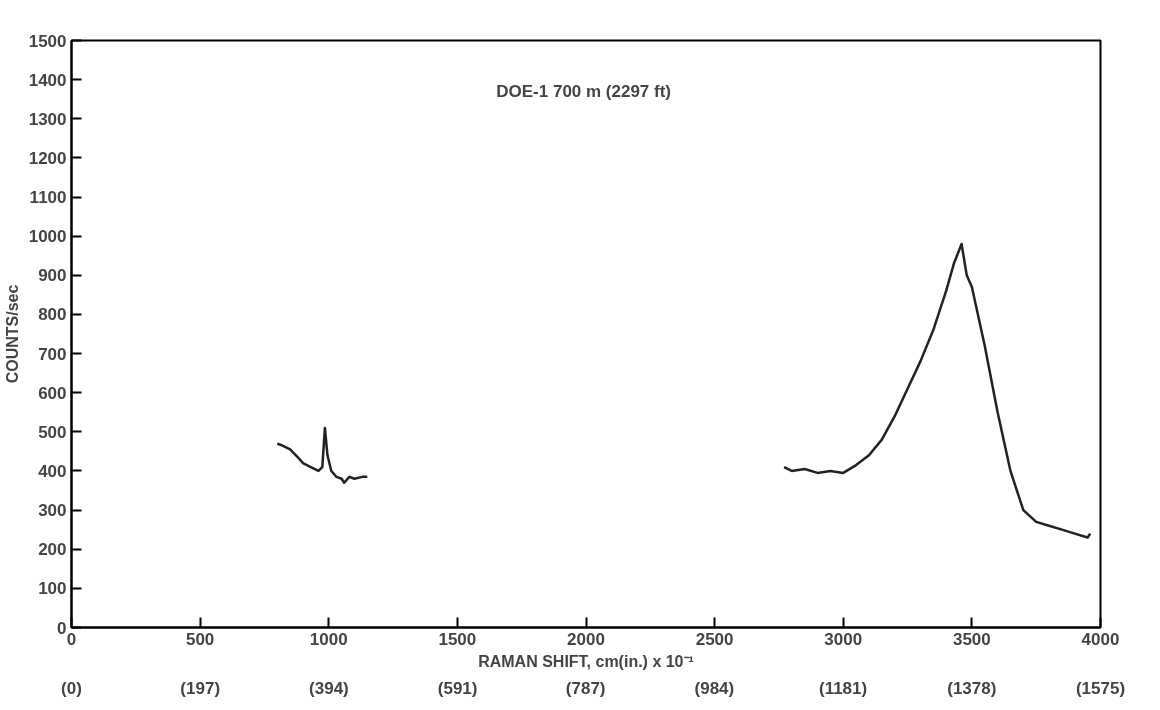 The width and height of the screenshot is (1160, 710). What do you see at coordinates (200, 639) in the screenshot?
I see `x-tick-label: 500` at bounding box center [200, 639].